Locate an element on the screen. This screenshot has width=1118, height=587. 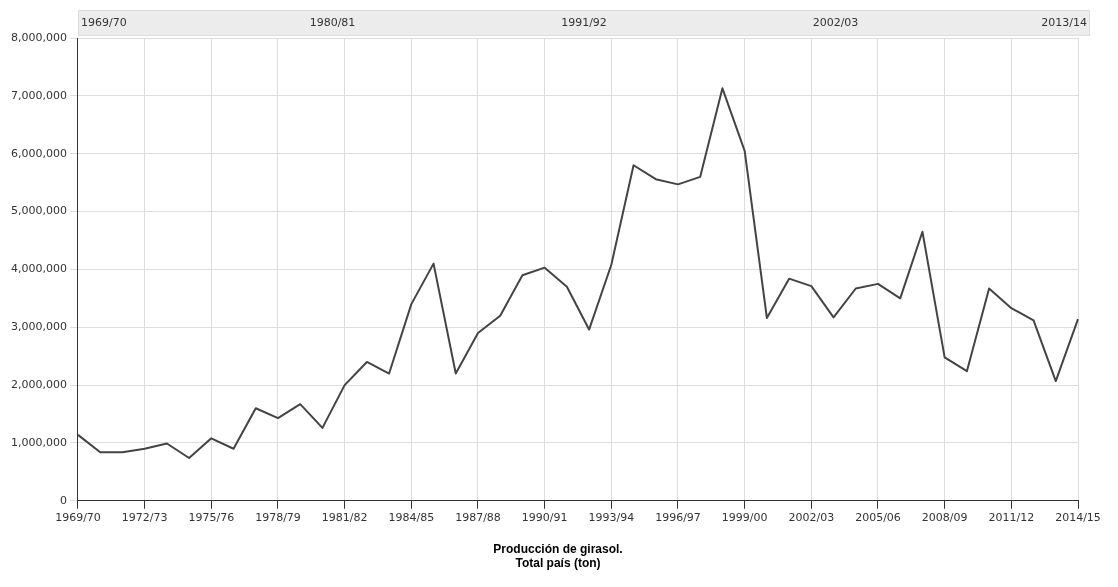
y-tick-label: 2,000,000 is located at coordinates (39, 384).